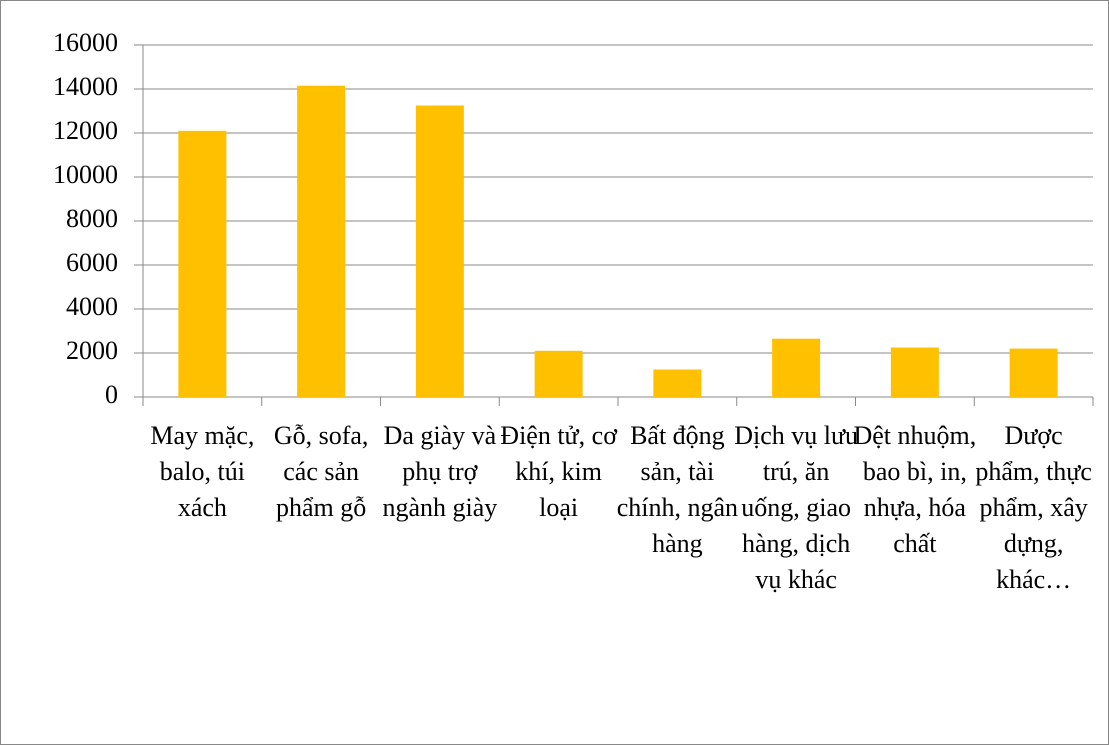 This screenshot has height=745, width=1109. I want to click on y-tick-label: 16000, so click(85, 42).